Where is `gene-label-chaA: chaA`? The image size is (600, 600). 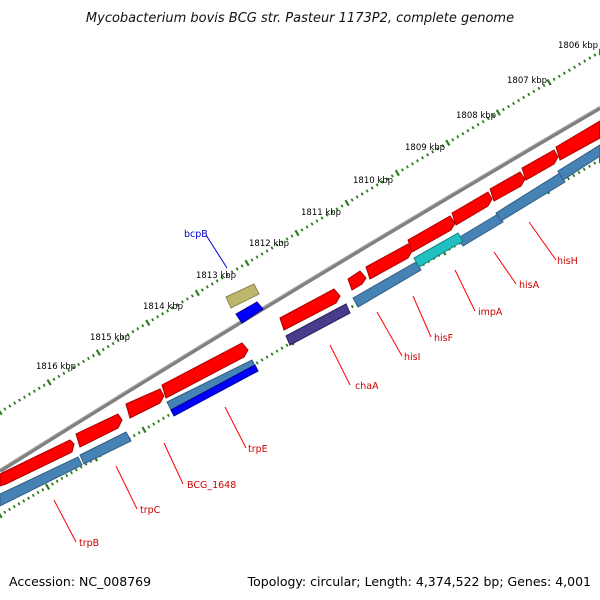
gene-label-chaA: chaA is located at coordinates (367, 386).